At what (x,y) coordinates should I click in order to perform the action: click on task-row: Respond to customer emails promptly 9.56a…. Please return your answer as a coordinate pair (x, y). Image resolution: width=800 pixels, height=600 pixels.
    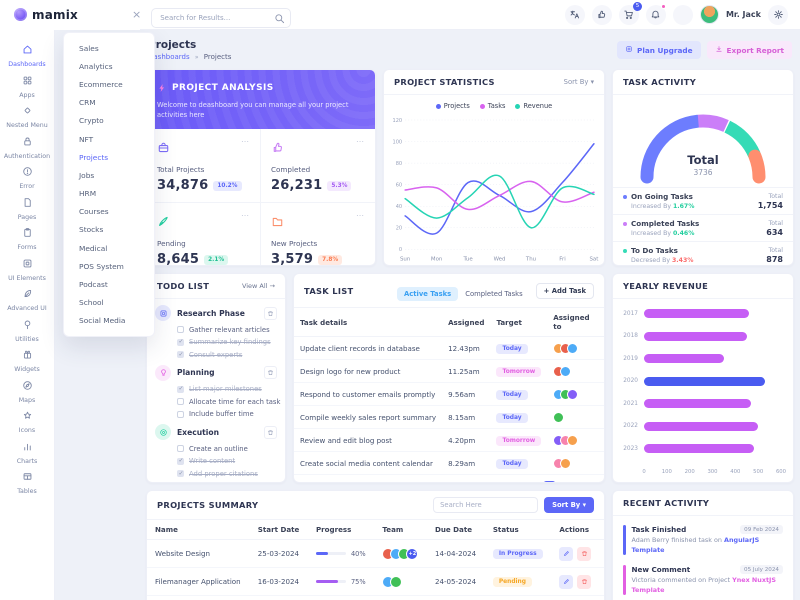
    Looking at the image, I should click on (449, 394).